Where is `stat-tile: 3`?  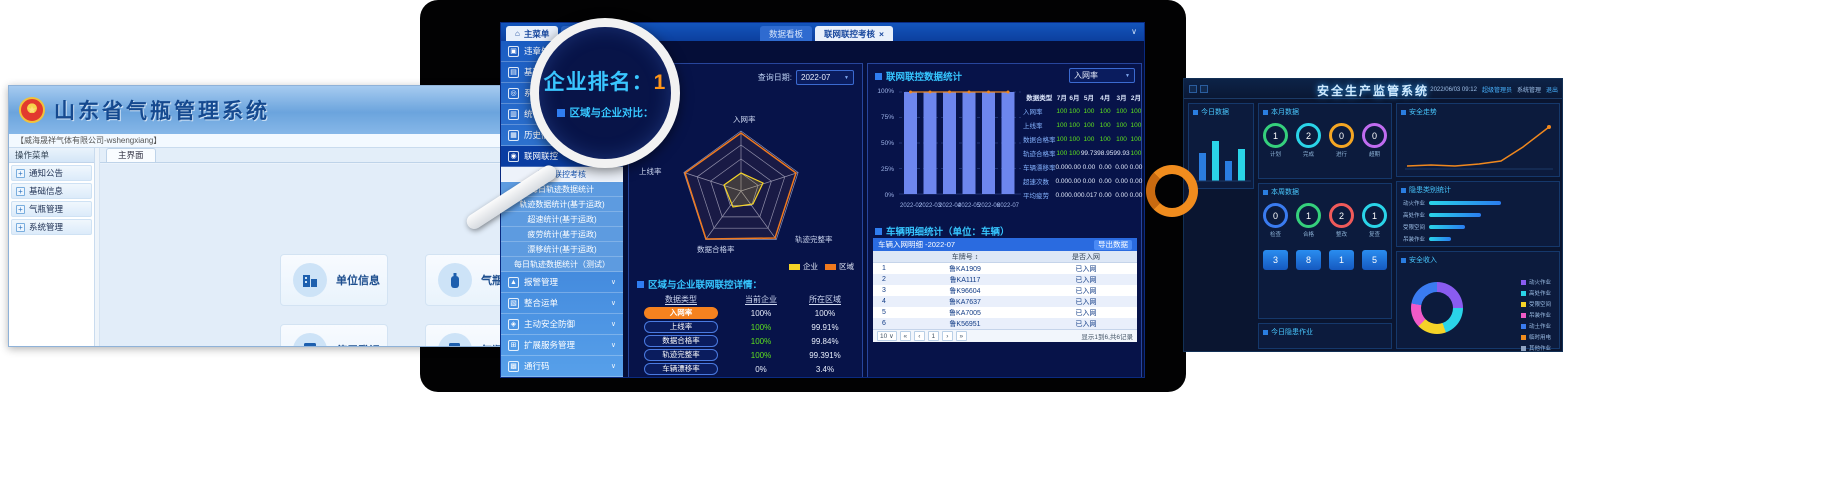 stat-tile: 3 is located at coordinates (1275, 260).